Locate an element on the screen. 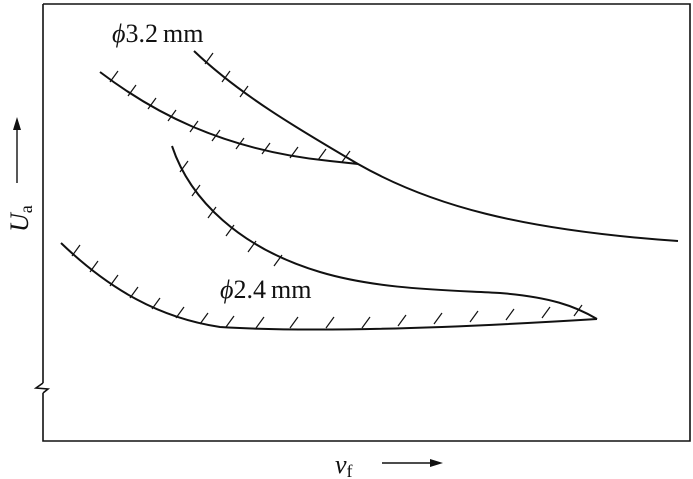 Image resolution: width=693 pixels, height=479 pixels. curve-3-2-hatching is located at coordinates (230, 107).